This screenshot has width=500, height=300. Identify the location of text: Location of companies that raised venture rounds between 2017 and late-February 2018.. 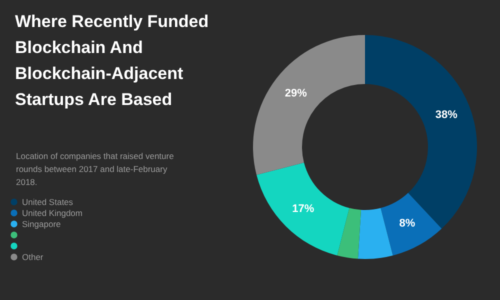
(95, 169).